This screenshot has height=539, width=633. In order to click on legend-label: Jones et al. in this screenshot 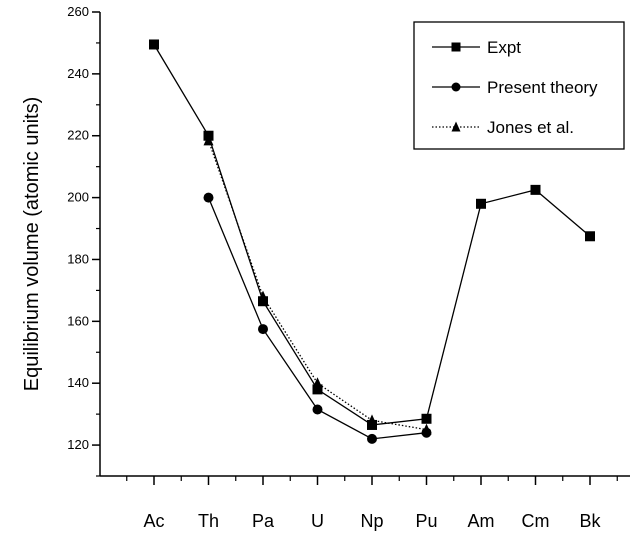, I will do `click(530, 127)`.